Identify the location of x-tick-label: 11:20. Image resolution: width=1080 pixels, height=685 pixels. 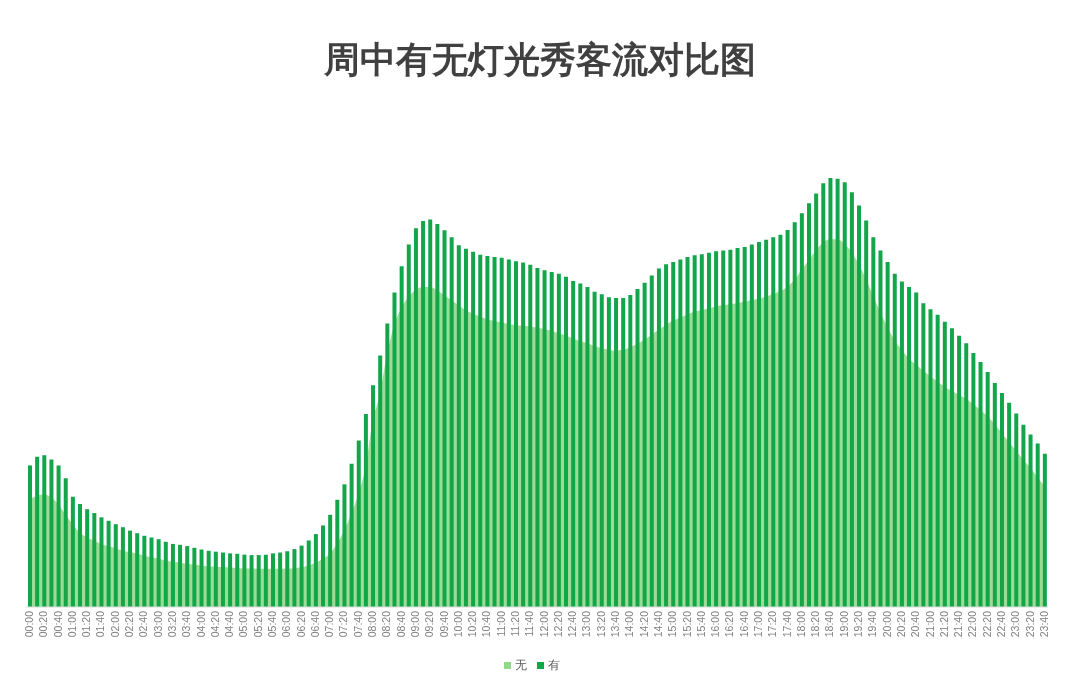
(515, 623).